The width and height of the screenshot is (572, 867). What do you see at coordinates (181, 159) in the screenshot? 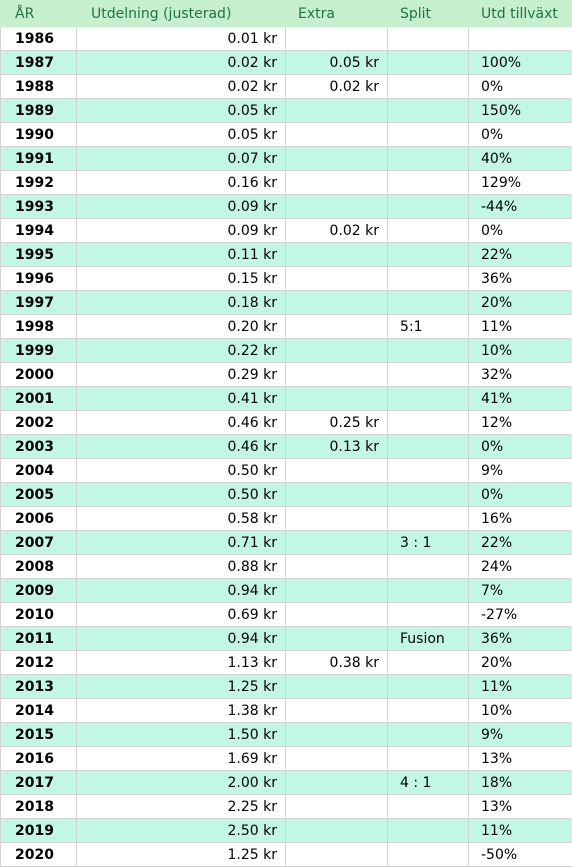
I see `cell-dividend: 0.07 kr` at bounding box center [181, 159].